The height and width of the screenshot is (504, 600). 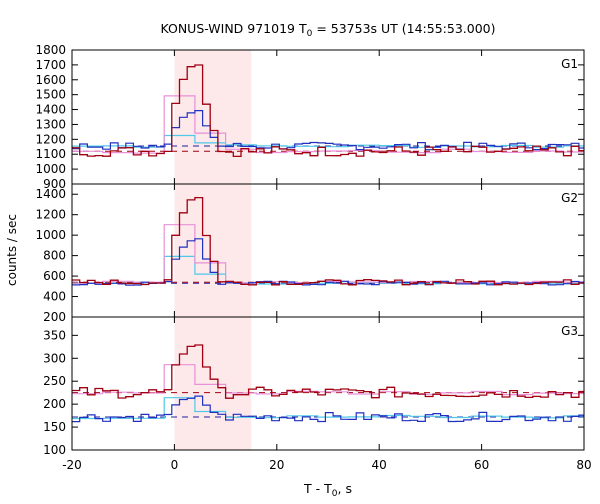 What do you see at coordinates (213, 383) in the screenshot?
I see `shaded-interval-g3` at bounding box center [213, 383].